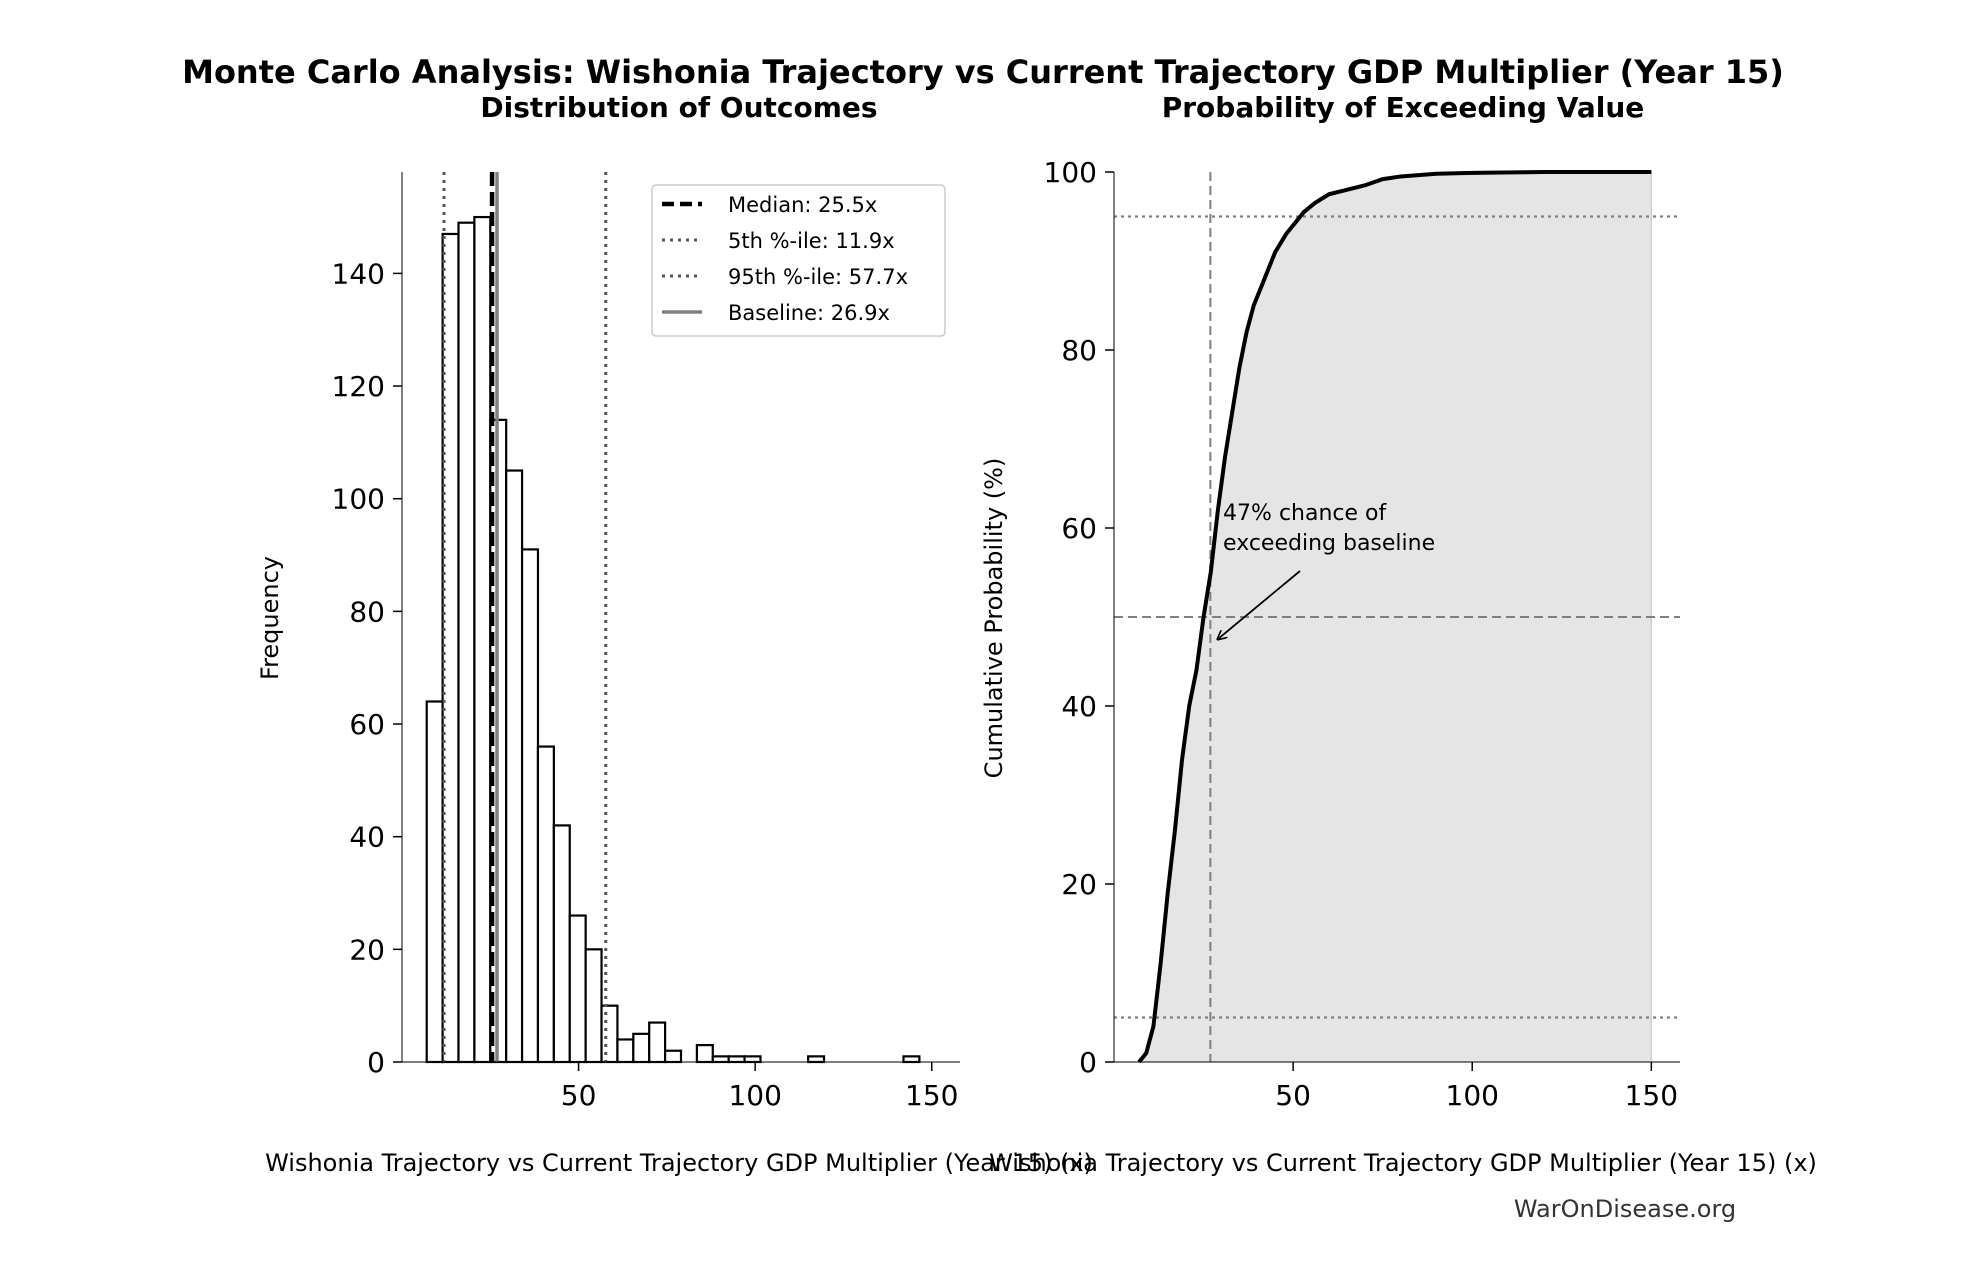 Image resolution: width=1966 pixels, height=1280 pixels. Describe the element at coordinates (1625, 1209) in the screenshot. I see `watermark: WarOnDisease.org` at that location.